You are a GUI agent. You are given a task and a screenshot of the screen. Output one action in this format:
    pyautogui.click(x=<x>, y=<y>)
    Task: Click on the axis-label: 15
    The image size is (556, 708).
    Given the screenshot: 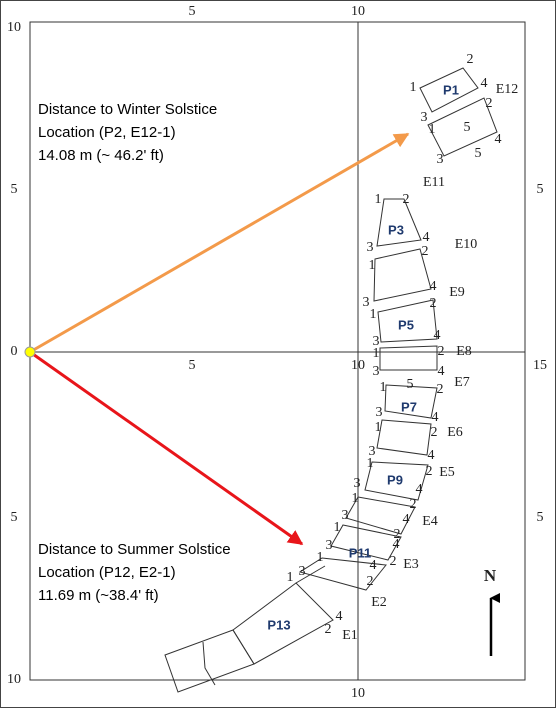 What is the action you would take?
    pyautogui.click(x=540, y=365)
    